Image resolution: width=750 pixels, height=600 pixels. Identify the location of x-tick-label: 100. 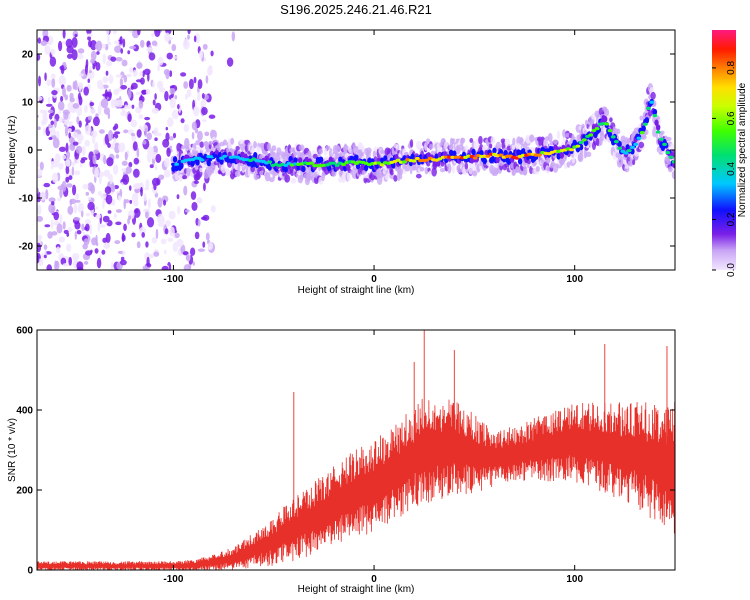
(574, 279).